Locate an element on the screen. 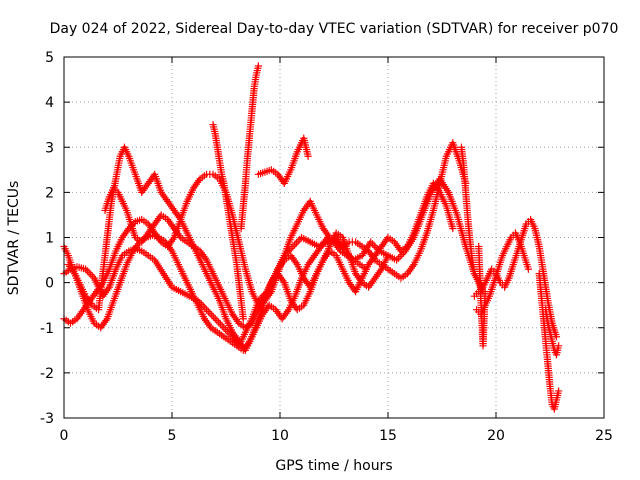 The width and height of the screenshot is (640, 480). y-tick-label: 5 is located at coordinates (49, 58).